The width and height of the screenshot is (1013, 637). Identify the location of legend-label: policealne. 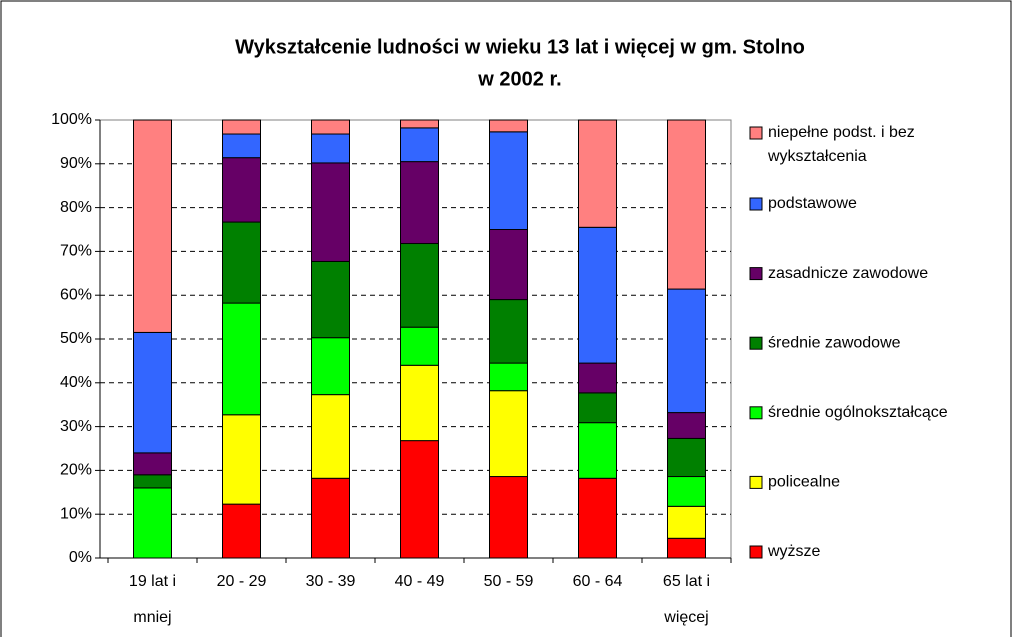
(804, 482).